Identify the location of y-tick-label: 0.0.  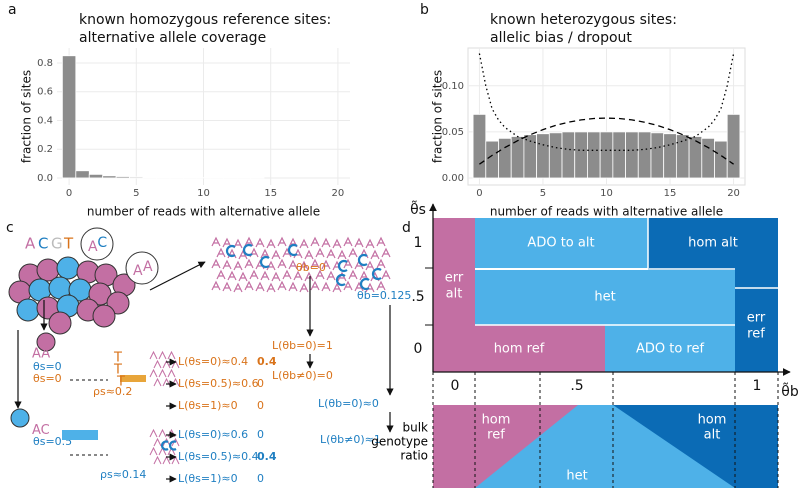
(45, 178).